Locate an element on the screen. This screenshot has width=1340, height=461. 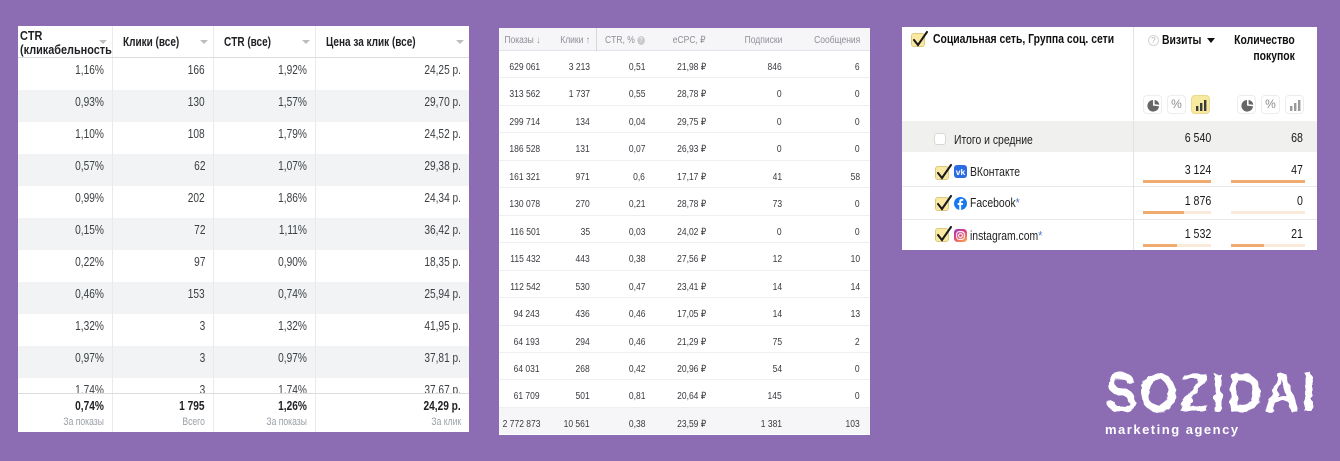
svg-text: SOZIDAI is located at coordinates (1211, 392).